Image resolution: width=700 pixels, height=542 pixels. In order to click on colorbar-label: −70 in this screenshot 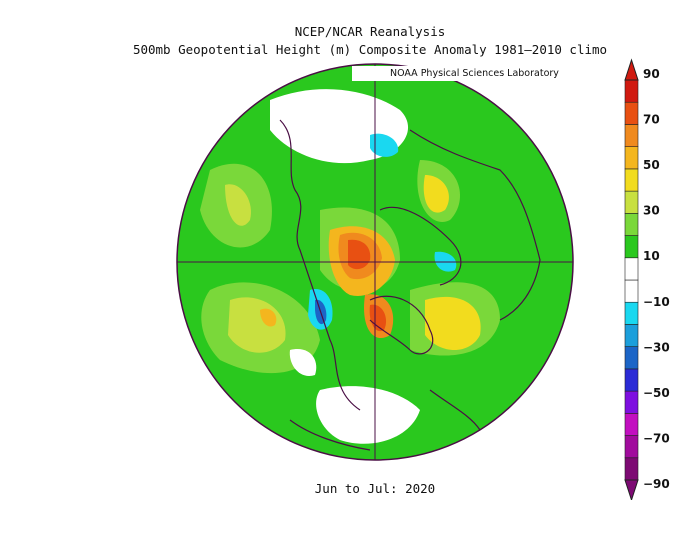, I will do `click(656, 438)`.